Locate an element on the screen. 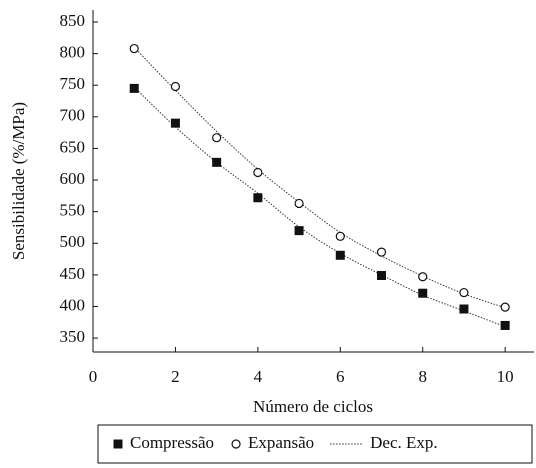  legend-box is located at coordinates (315, 444).